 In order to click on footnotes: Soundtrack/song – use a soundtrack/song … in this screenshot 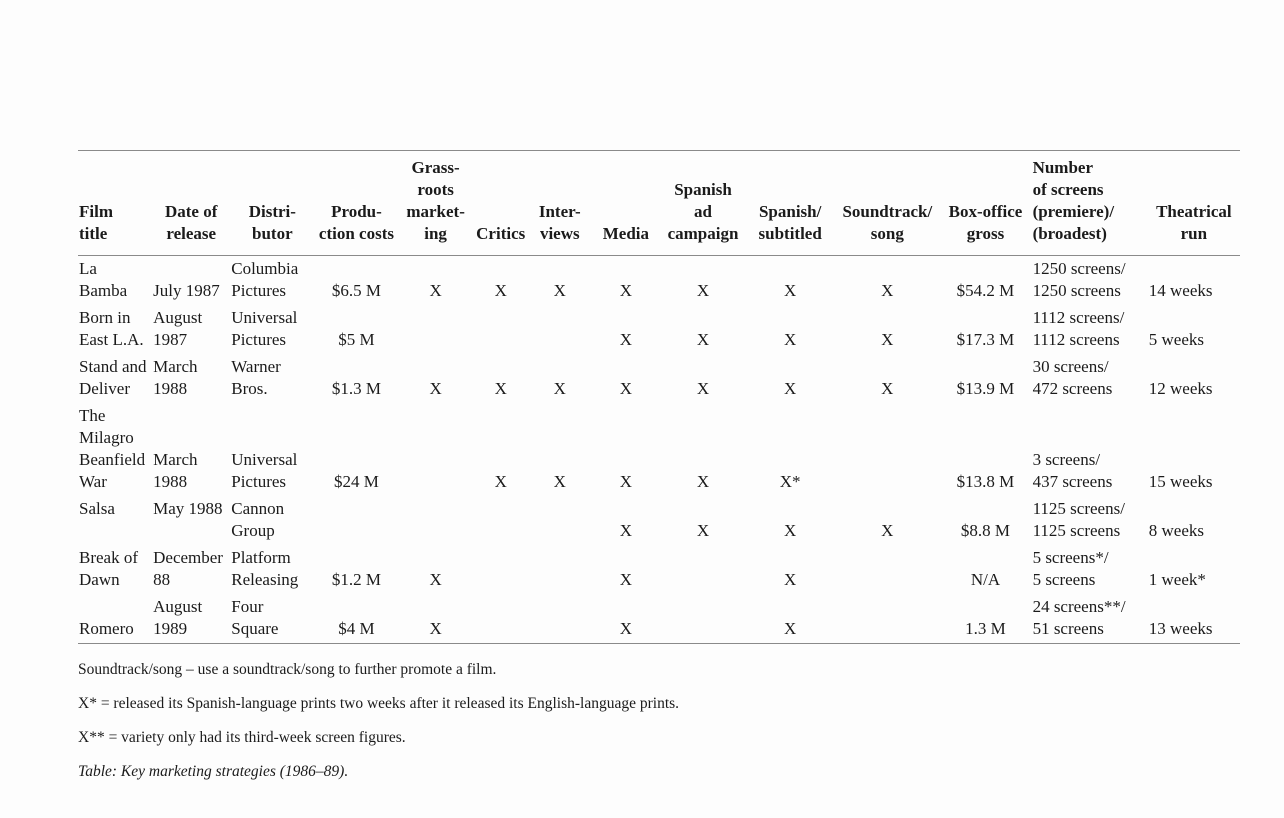, I will do `click(659, 721)`.